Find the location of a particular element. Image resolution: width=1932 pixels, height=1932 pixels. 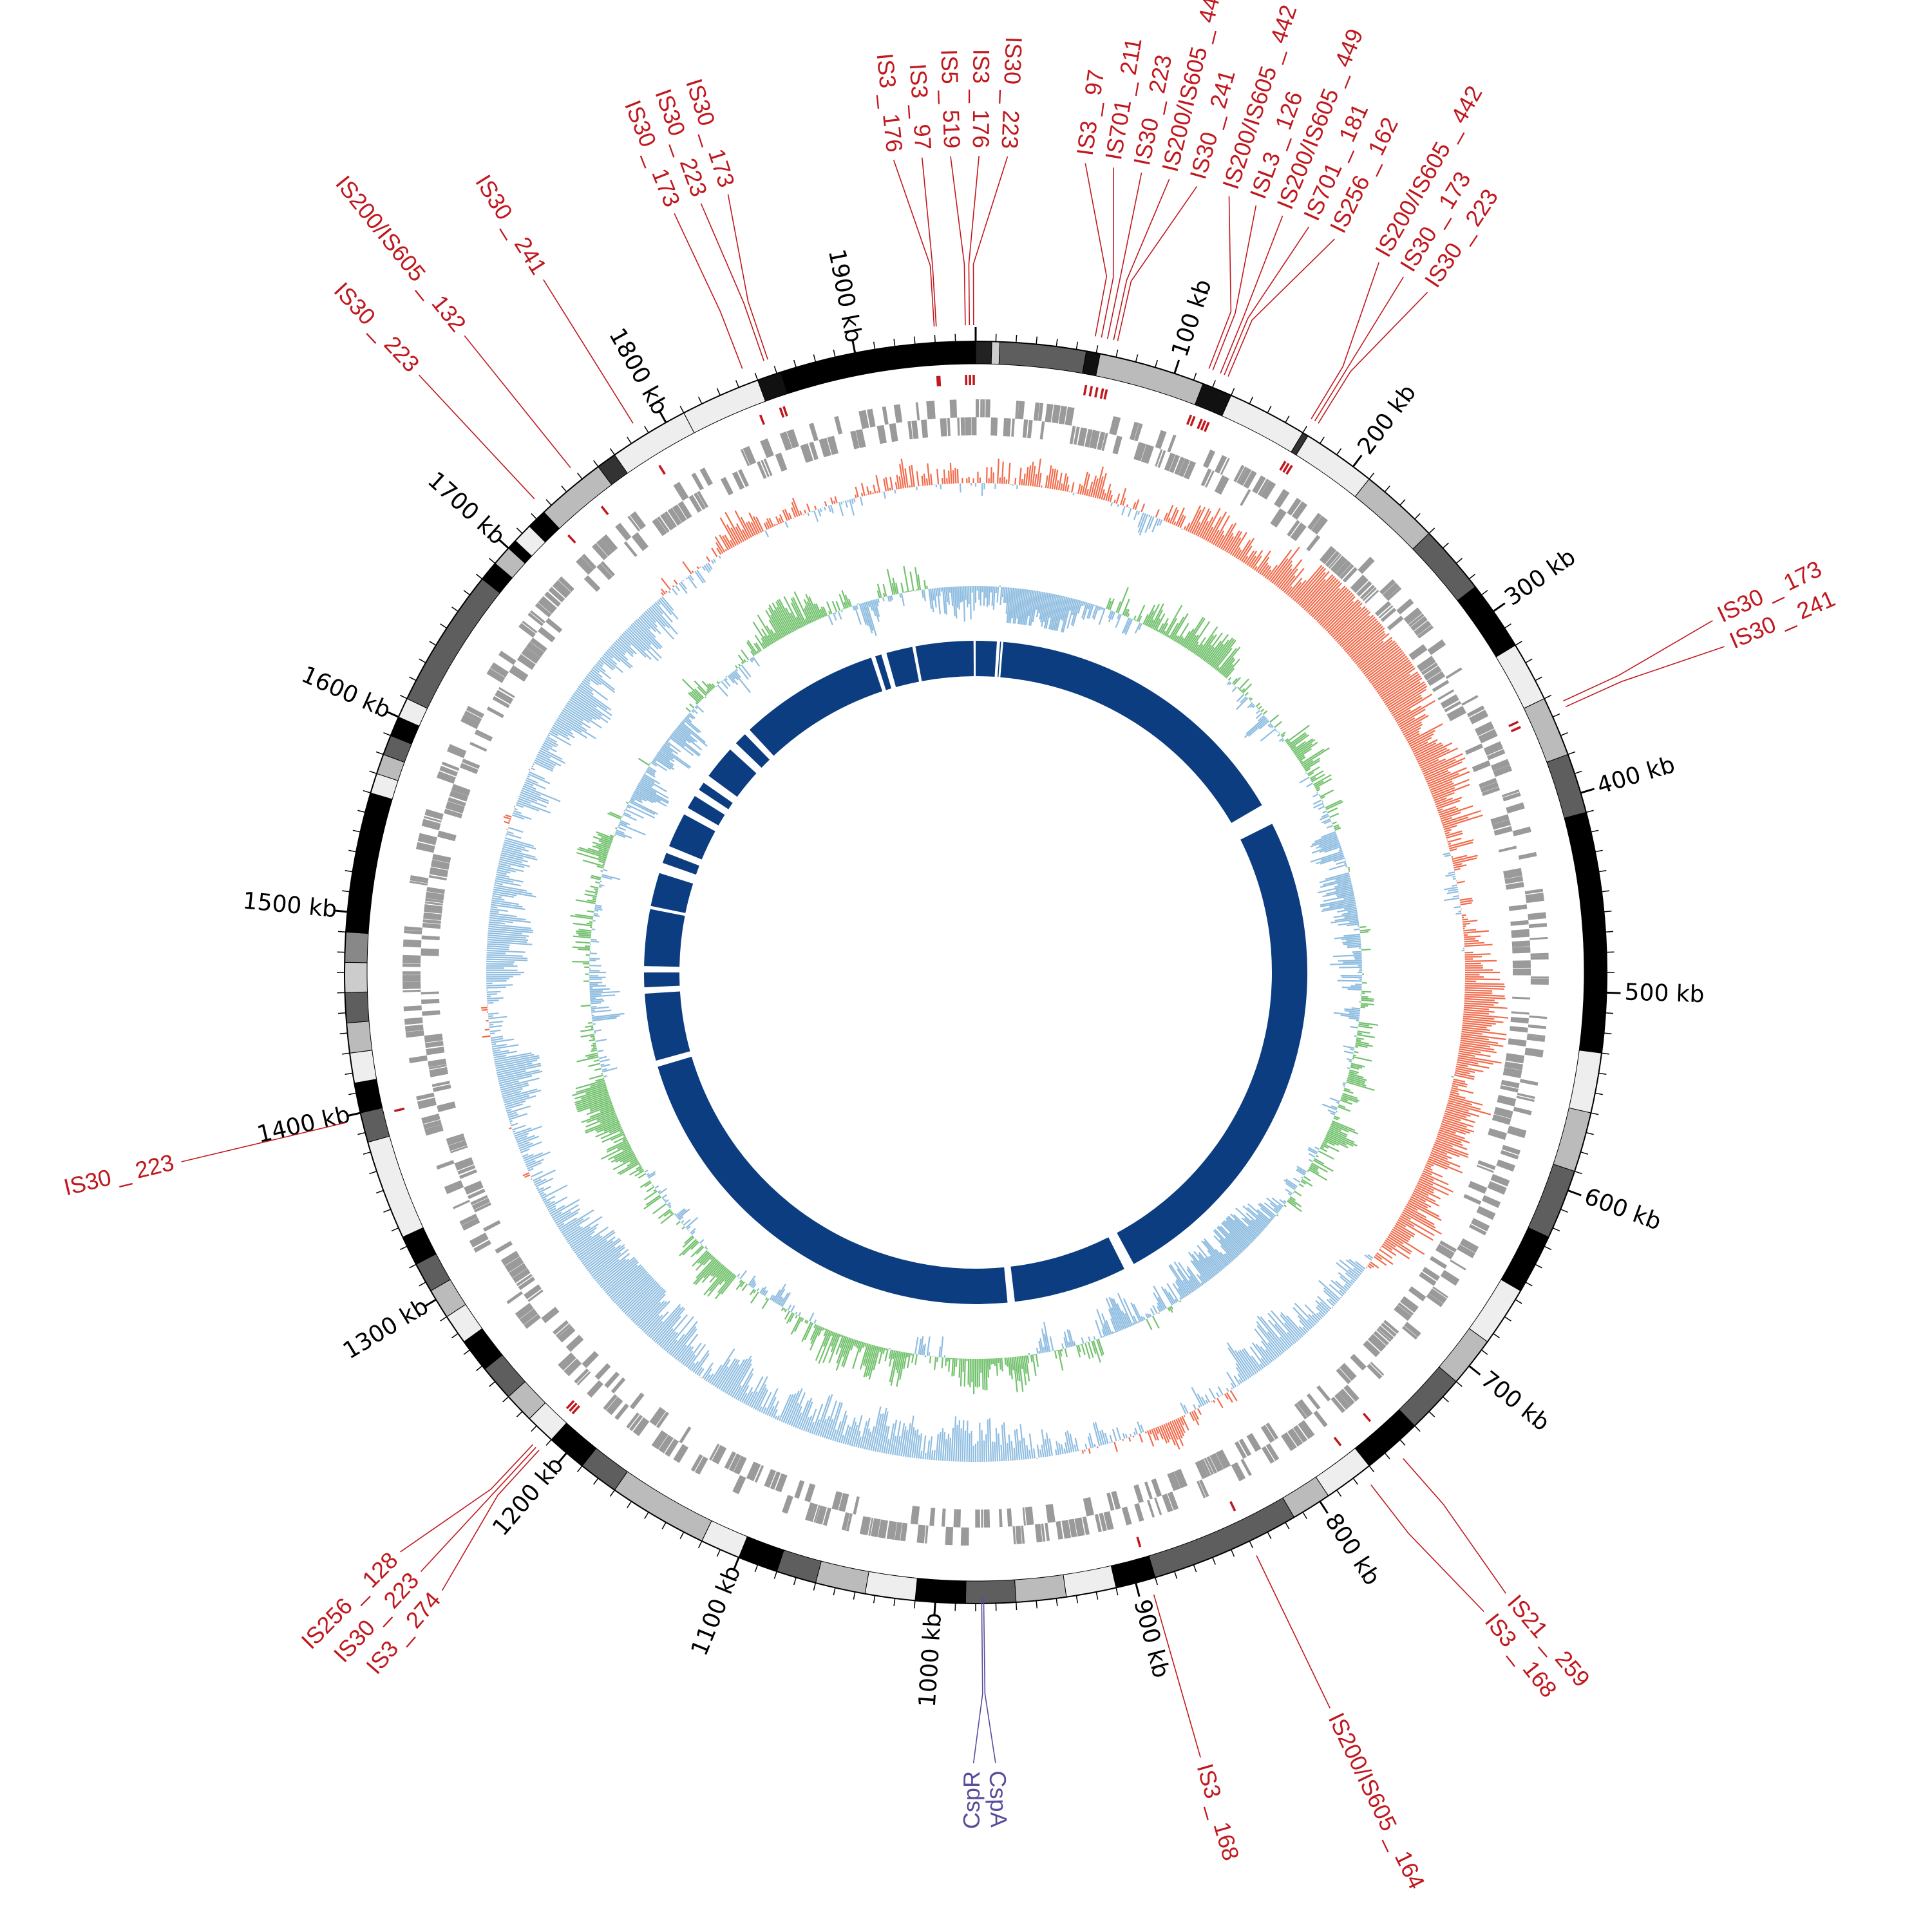

scale-tick-major is located at coordinates (854, 347).